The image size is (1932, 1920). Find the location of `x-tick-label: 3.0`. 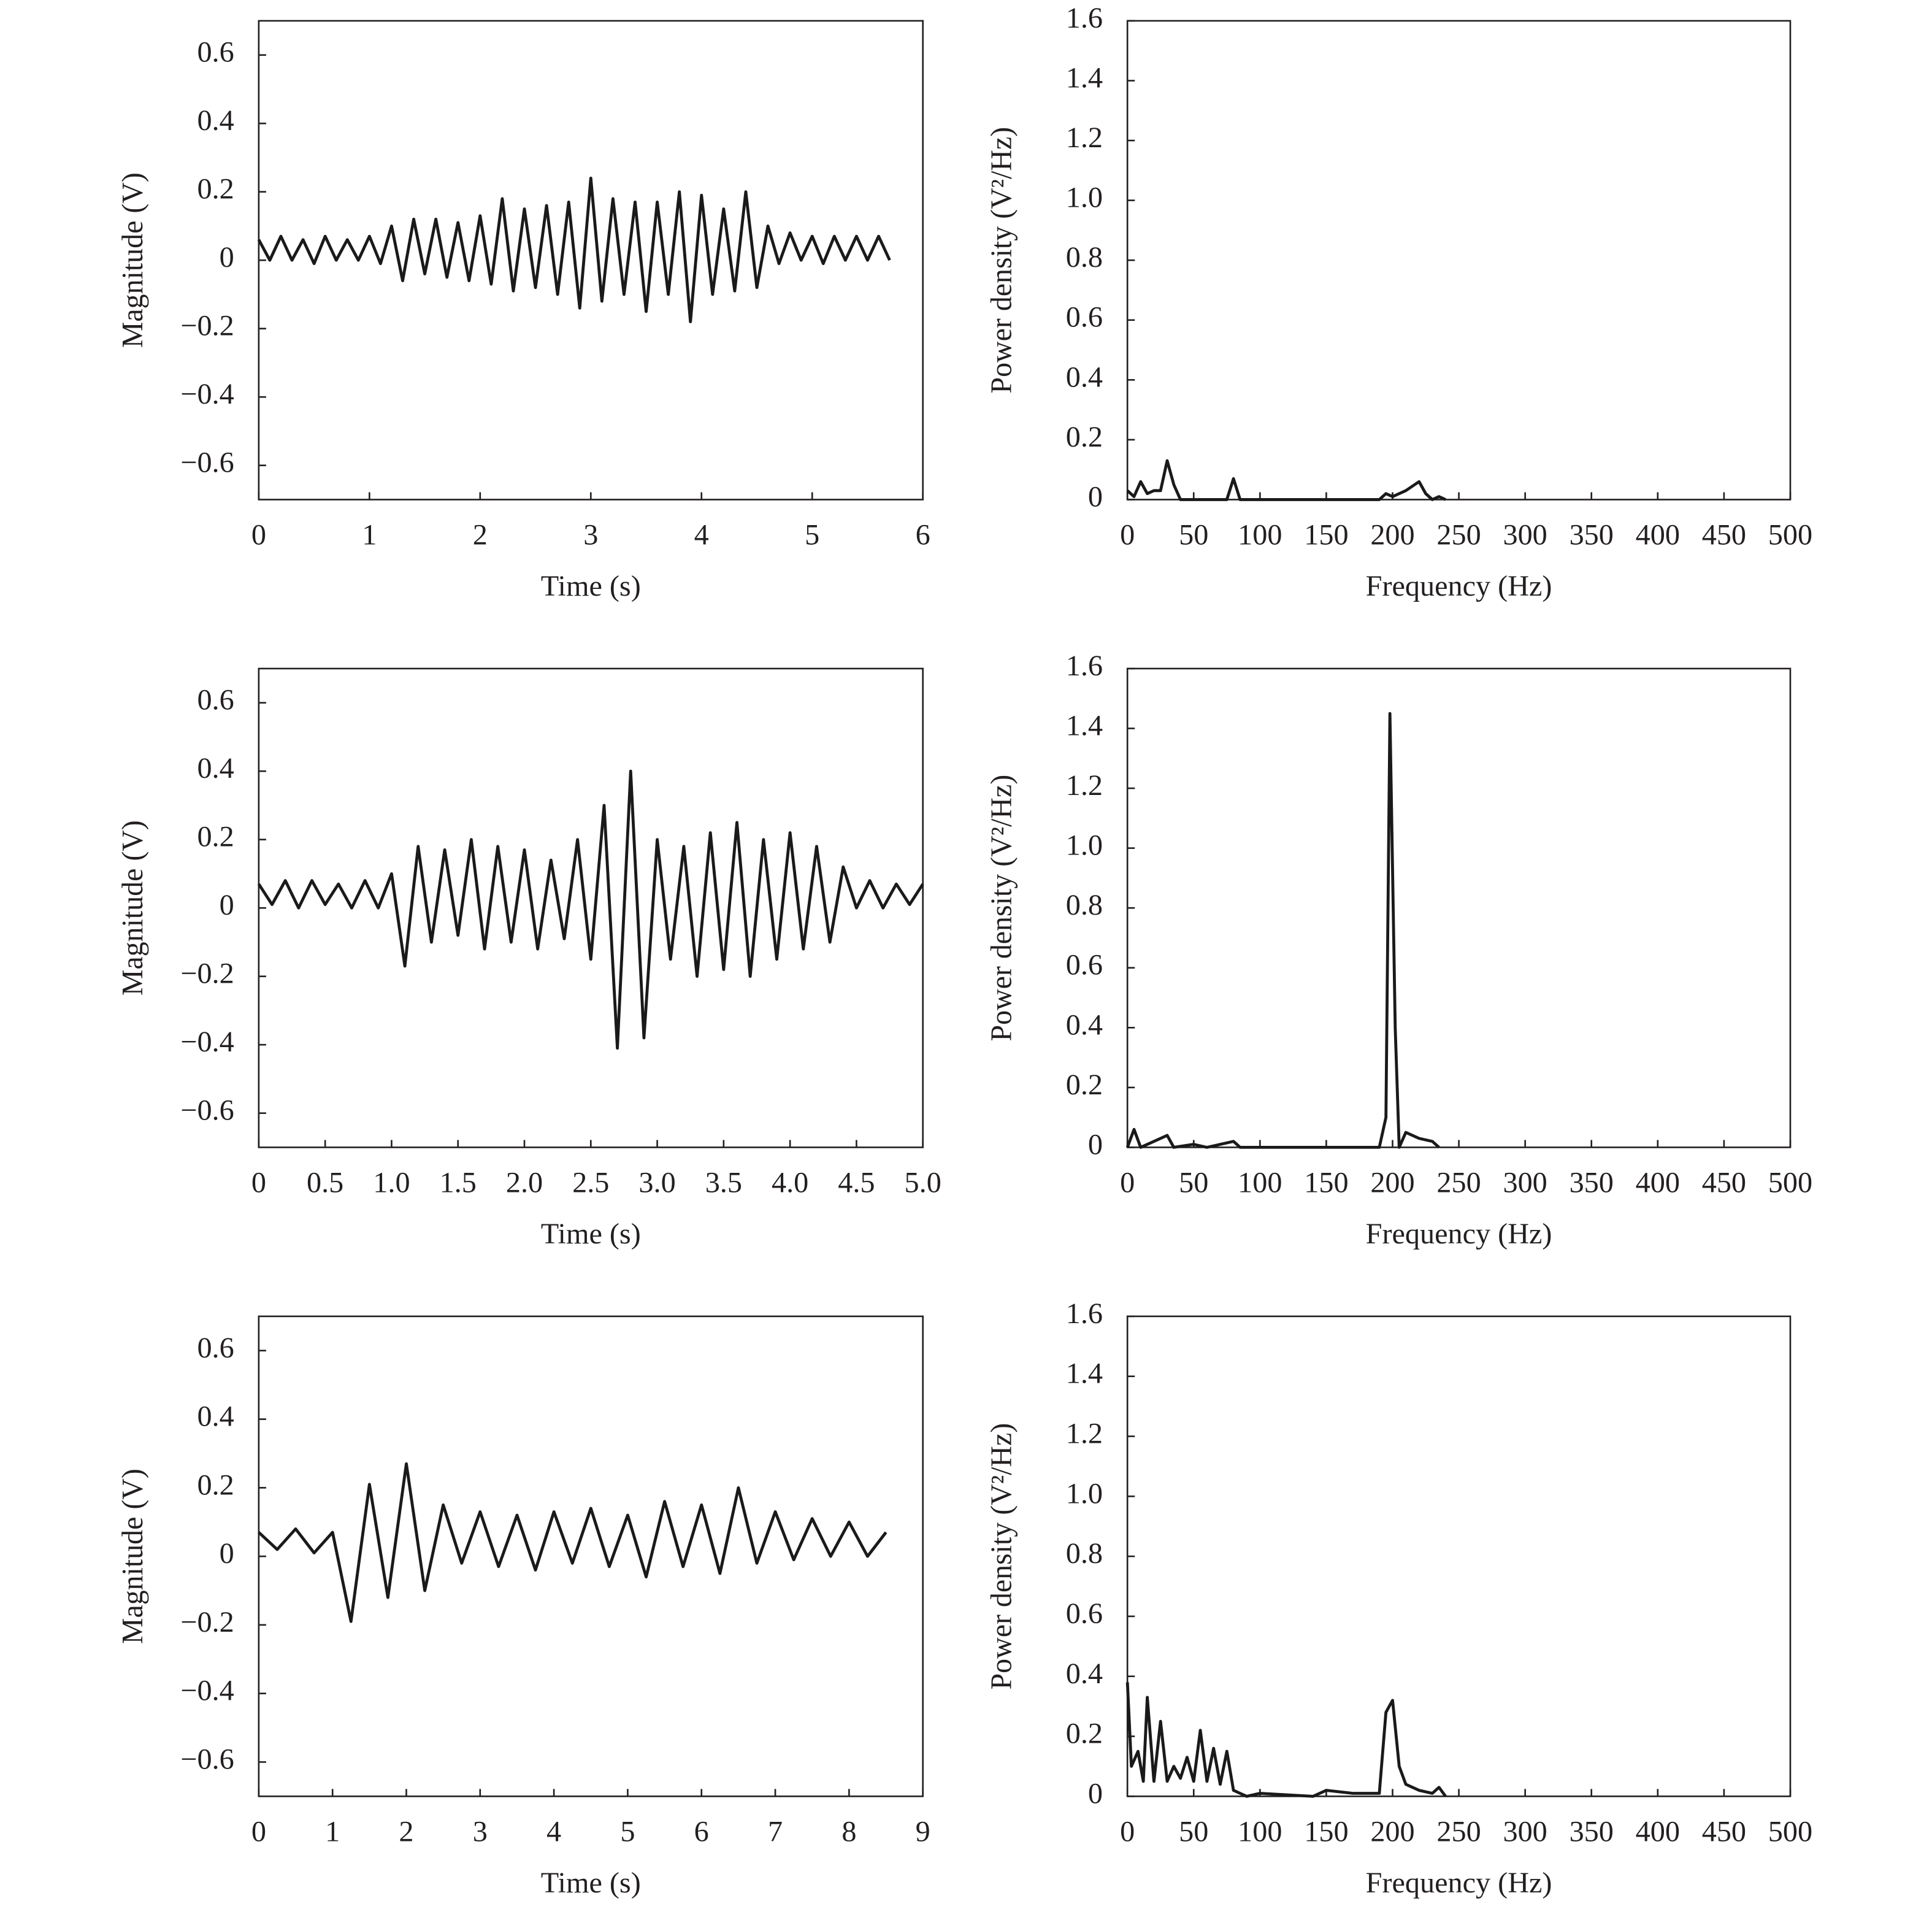

x-tick-label: 3.0 is located at coordinates (656, 1182).